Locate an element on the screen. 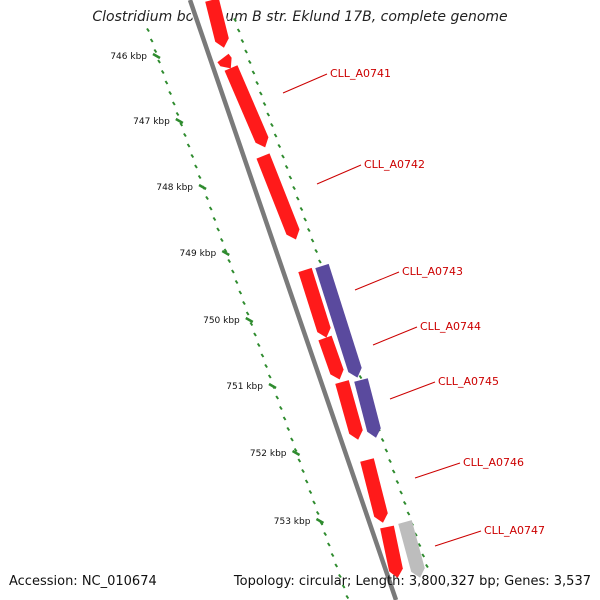 The height and width of the screenshot is (600, 600). accession-text: Accession: NC_010674 is located at coordinates (83, 581).